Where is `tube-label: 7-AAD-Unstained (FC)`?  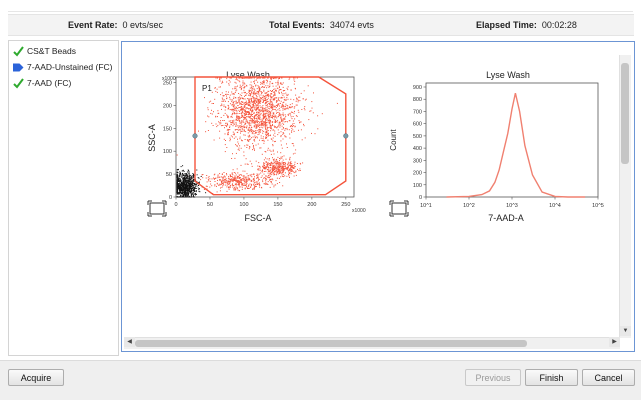
tube-label: 7-AAD-Unstained (FC) is located at coordinates (70, 67).